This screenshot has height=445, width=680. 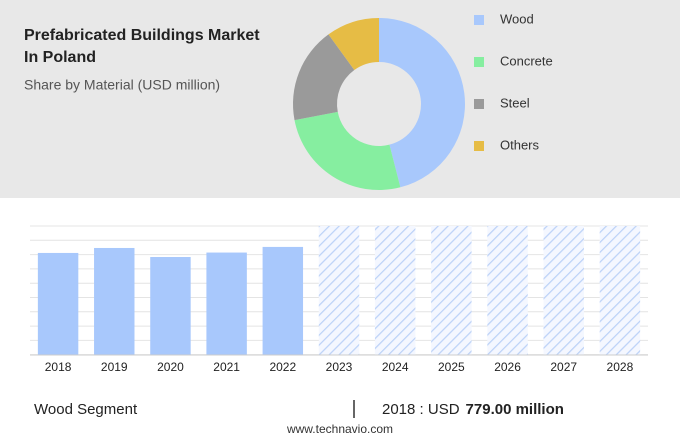 I want to click on legend-label: Others, so click(x=520, y=144).